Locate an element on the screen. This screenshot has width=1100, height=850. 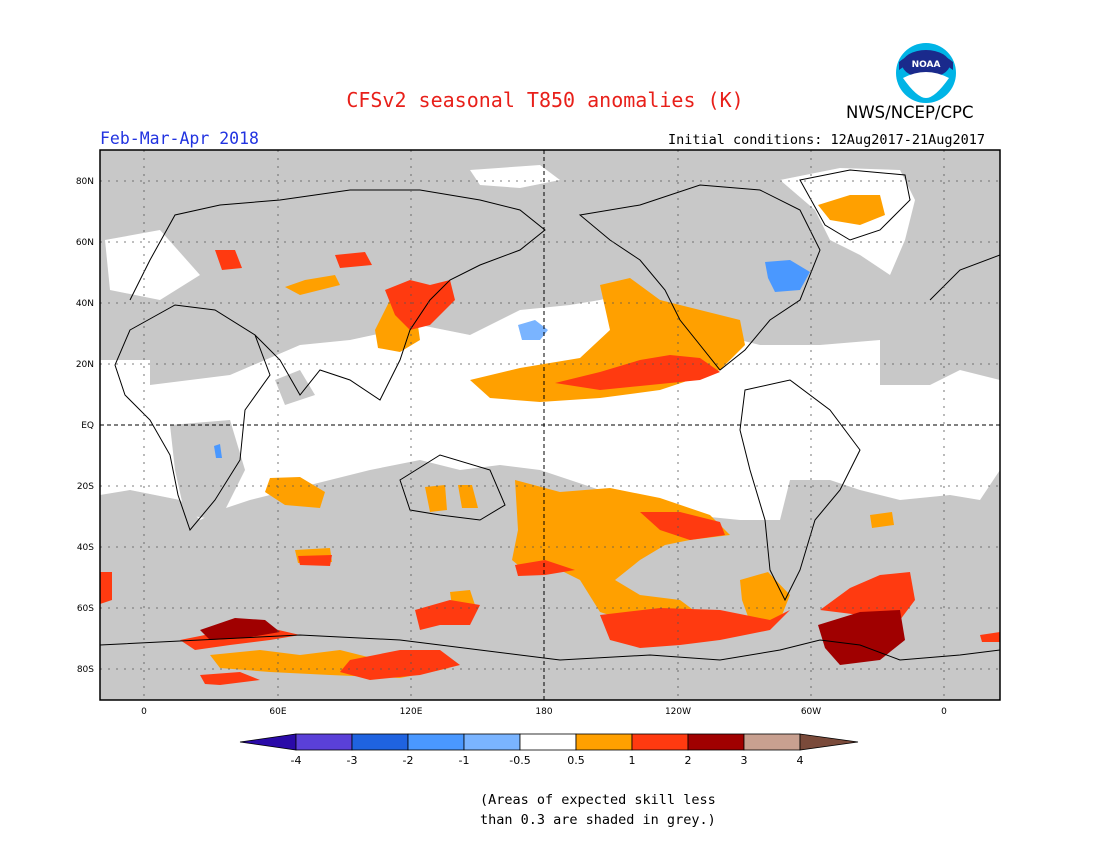
colorbar-label: 0.5 is located at coordinates (576, 760).